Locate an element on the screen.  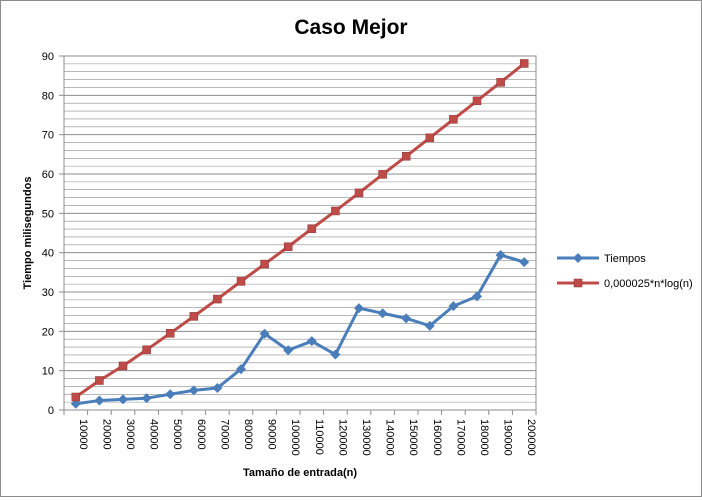
y-tick-label: 60 is located at coordinates (48, 175).